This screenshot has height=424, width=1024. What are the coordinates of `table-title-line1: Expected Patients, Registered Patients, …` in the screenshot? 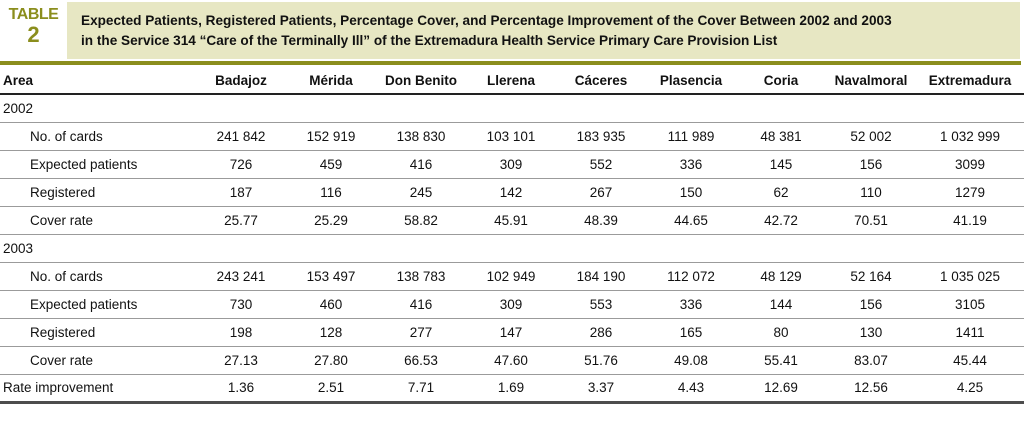 It's located at (486, 20).